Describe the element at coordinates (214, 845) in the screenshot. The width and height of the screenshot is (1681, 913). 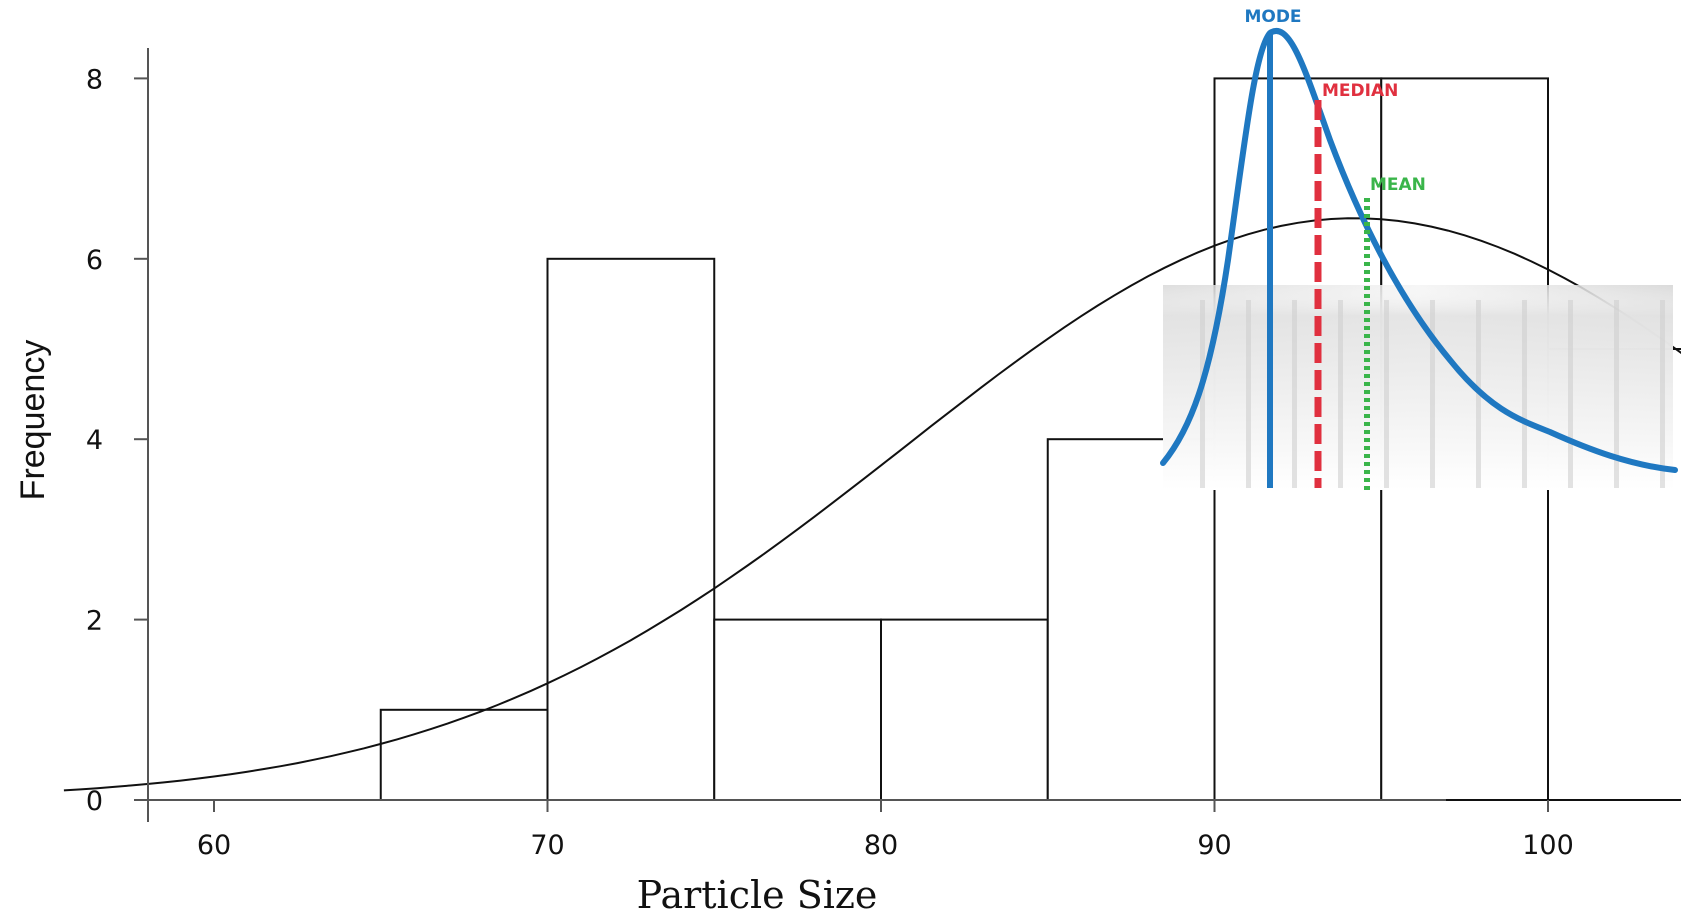
I see `x-tick-label: 60` at that location.